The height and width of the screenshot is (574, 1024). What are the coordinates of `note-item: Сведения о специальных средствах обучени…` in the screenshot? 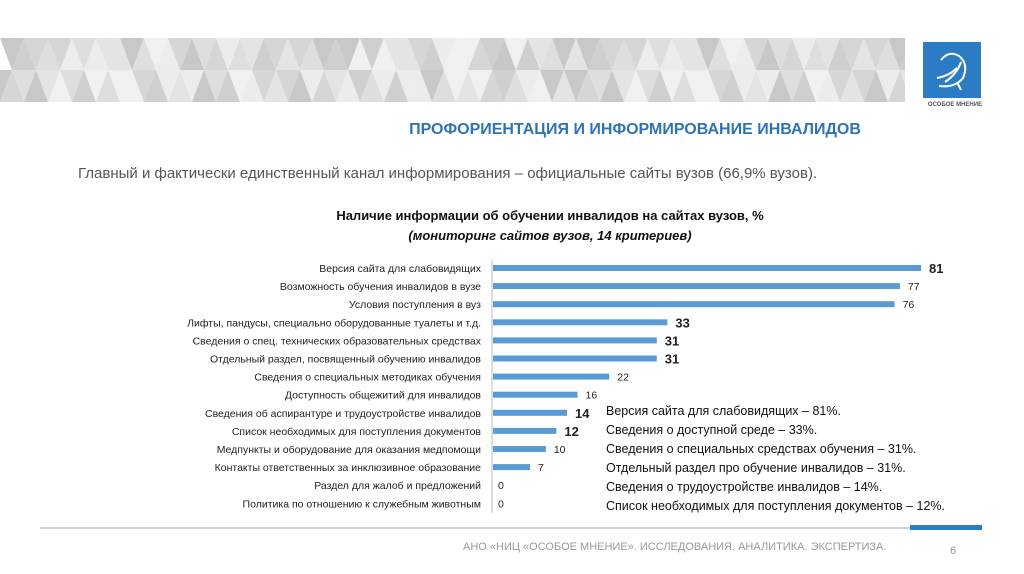 It's located at (761, 449).